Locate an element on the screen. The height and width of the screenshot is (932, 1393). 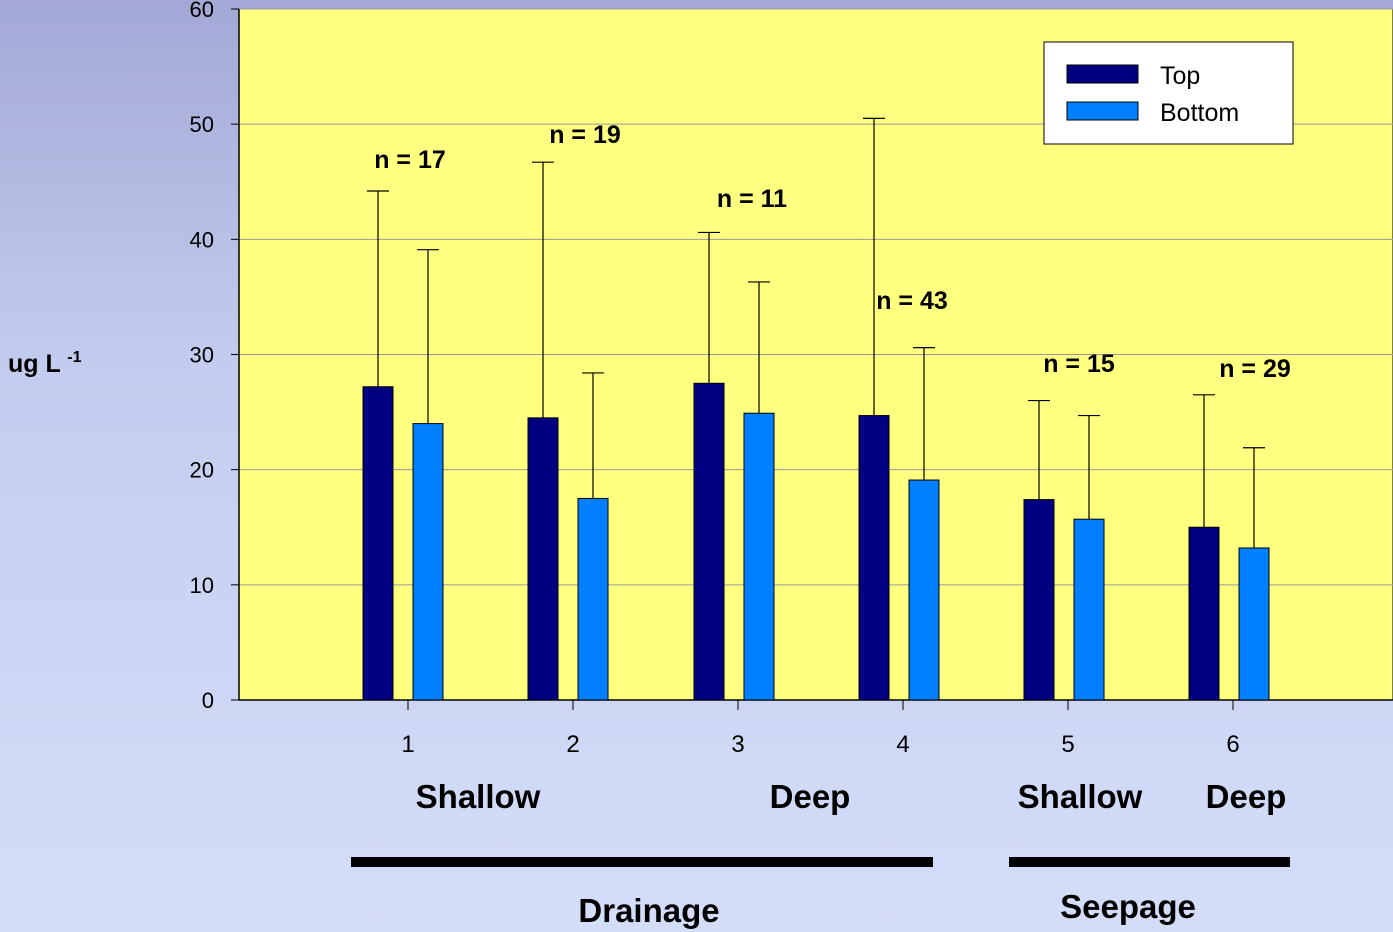
x-tick-label: 4 is located at coordinates (902, 744).